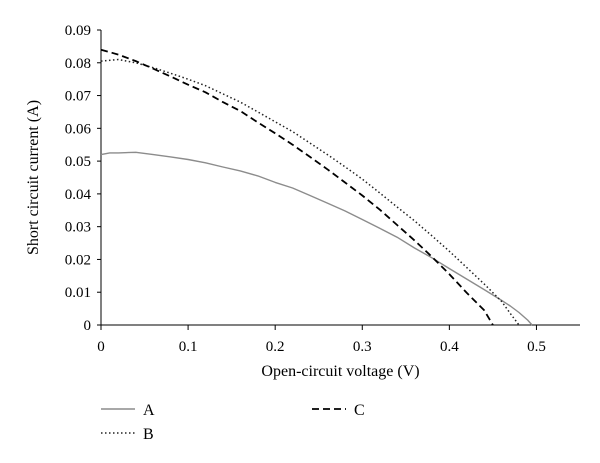 This screenshot has width=600, height=463. Describe the element at coordinates (78, 97) in the screenshot. I see `y-tick-label: 0.07` at that location.